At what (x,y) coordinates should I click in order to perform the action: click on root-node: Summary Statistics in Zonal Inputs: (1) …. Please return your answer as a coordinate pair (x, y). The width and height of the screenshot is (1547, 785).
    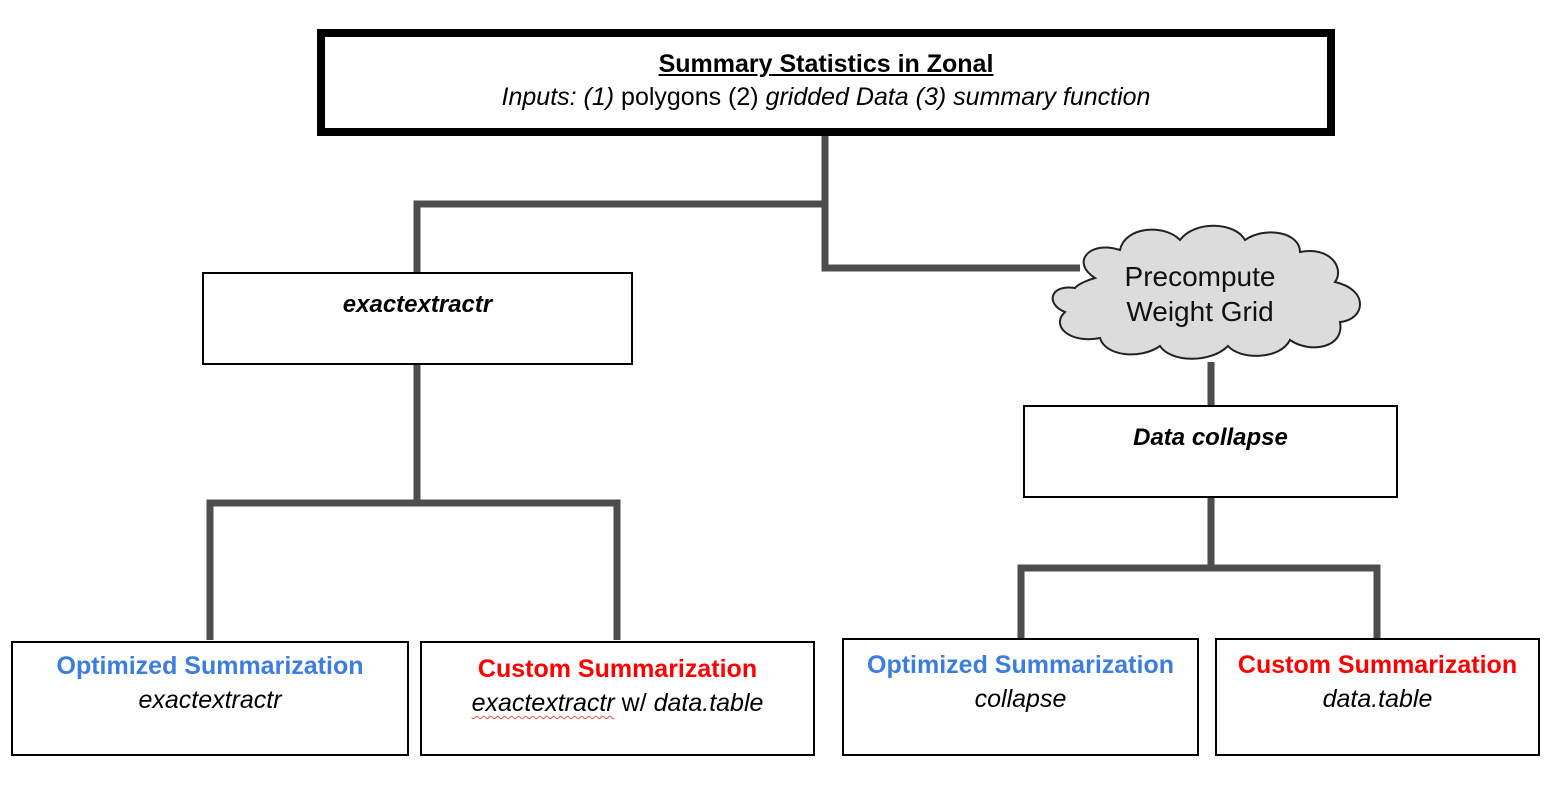
    Looking at the image, I should click on (826, 82).